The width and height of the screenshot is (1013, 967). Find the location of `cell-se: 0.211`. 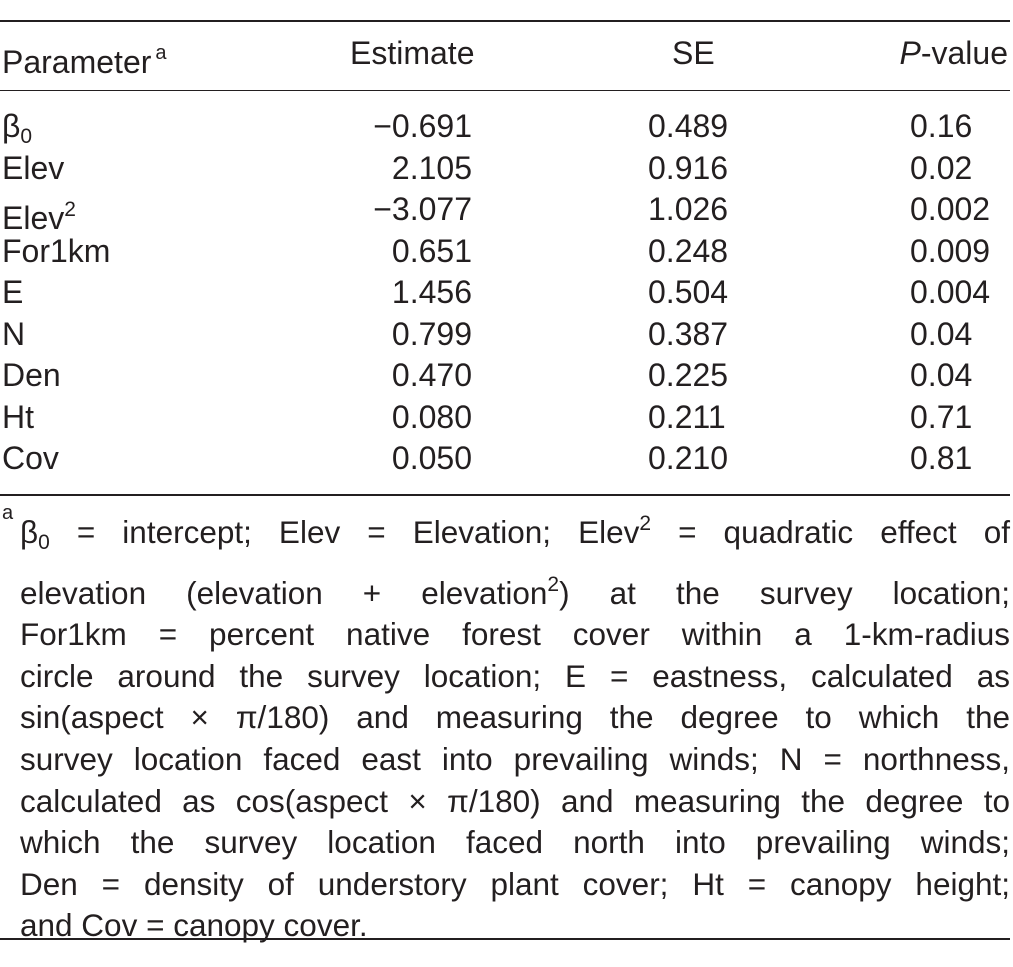

cell-se: 0.211 is located at coordinates (687, 416).